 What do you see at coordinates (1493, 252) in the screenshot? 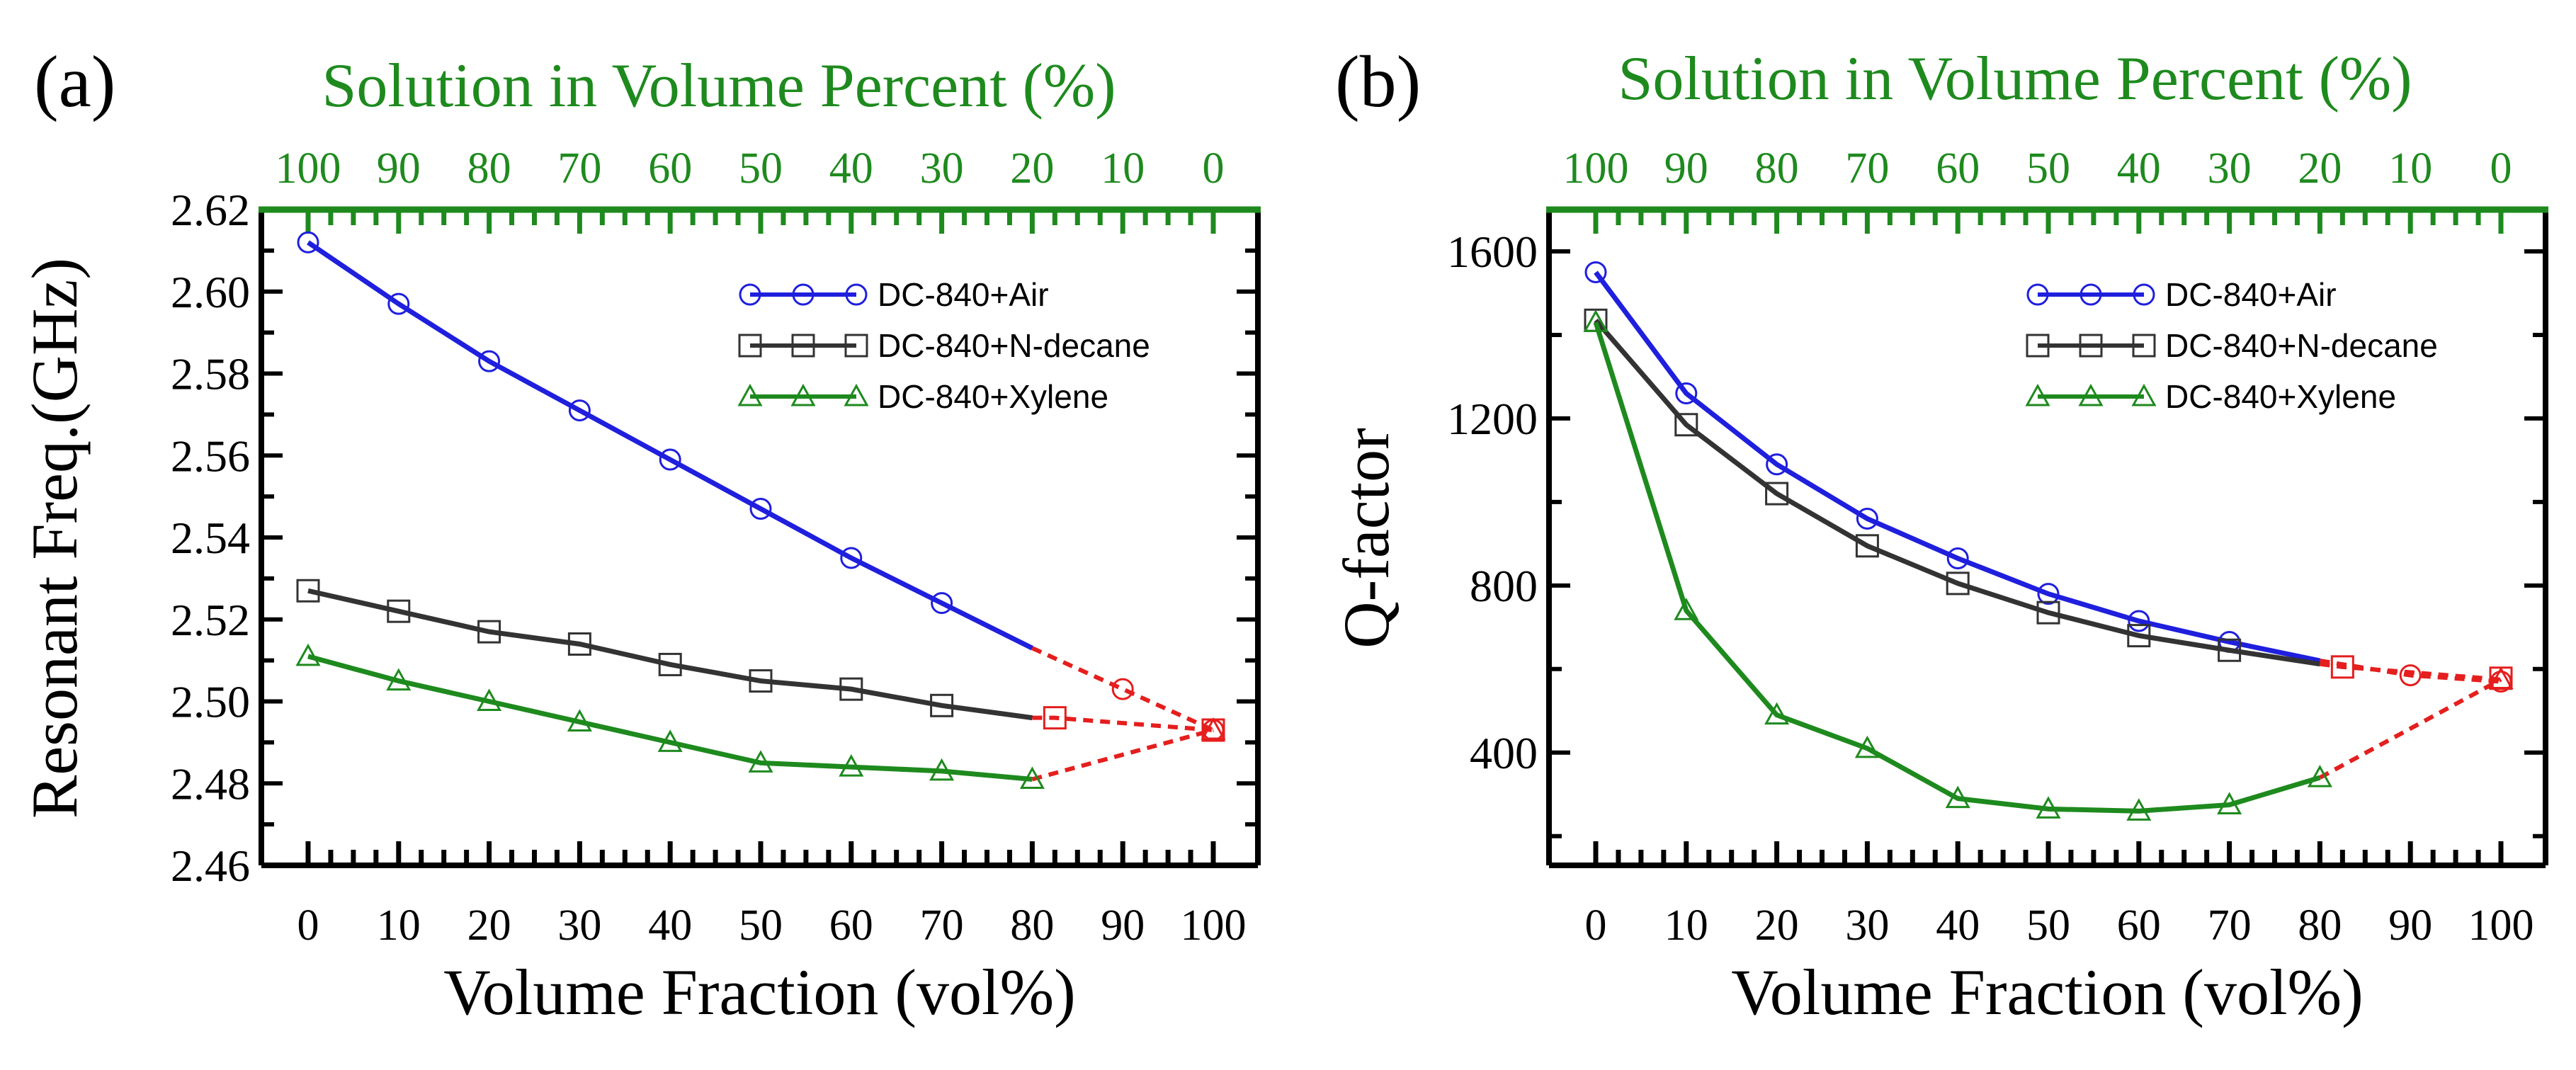
I see `y-tick-label: 1600` at bounding box center [1493, 252].